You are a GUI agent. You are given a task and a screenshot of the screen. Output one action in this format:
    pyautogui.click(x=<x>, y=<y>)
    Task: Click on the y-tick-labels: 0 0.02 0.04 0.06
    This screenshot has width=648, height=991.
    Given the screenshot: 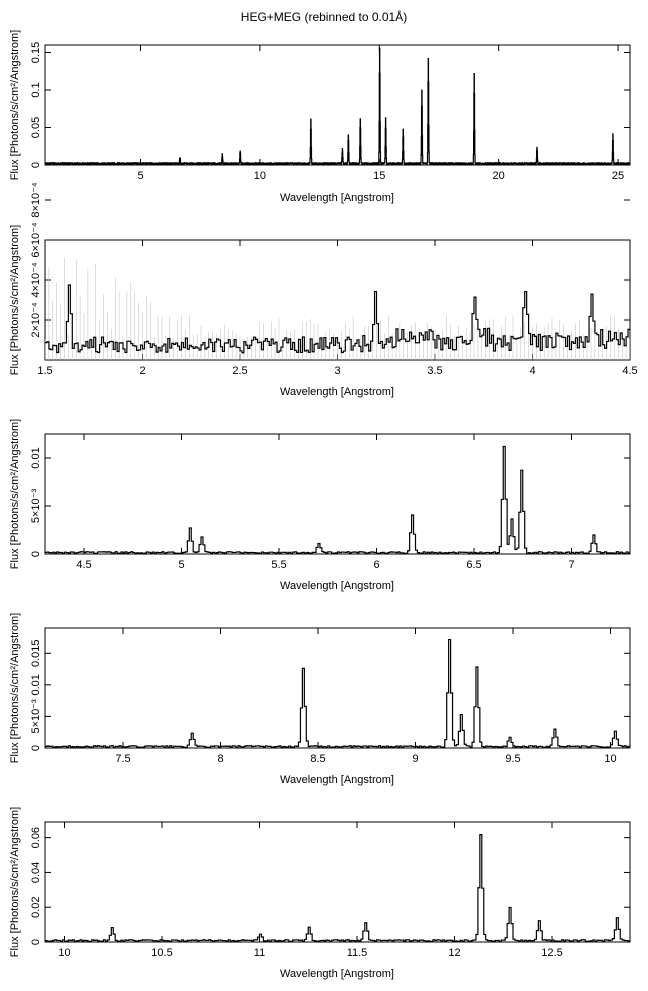 What is the action you would take?
    pyautogui.click(x=330, y=886)
    